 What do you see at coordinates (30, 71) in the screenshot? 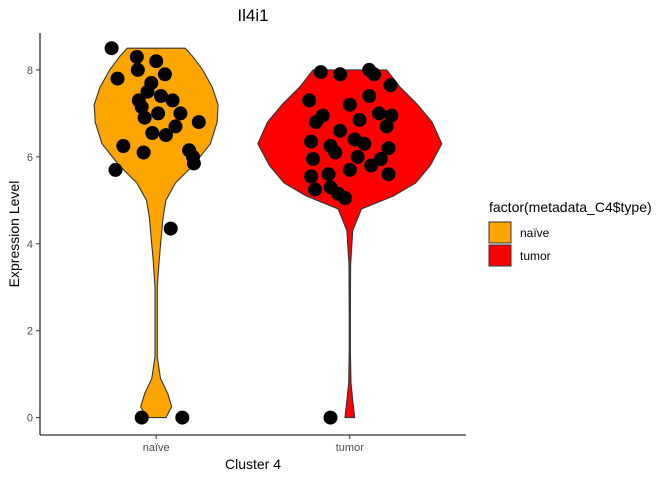
I see `y-tick-label-8: 8` at bounding box center [30, 71].